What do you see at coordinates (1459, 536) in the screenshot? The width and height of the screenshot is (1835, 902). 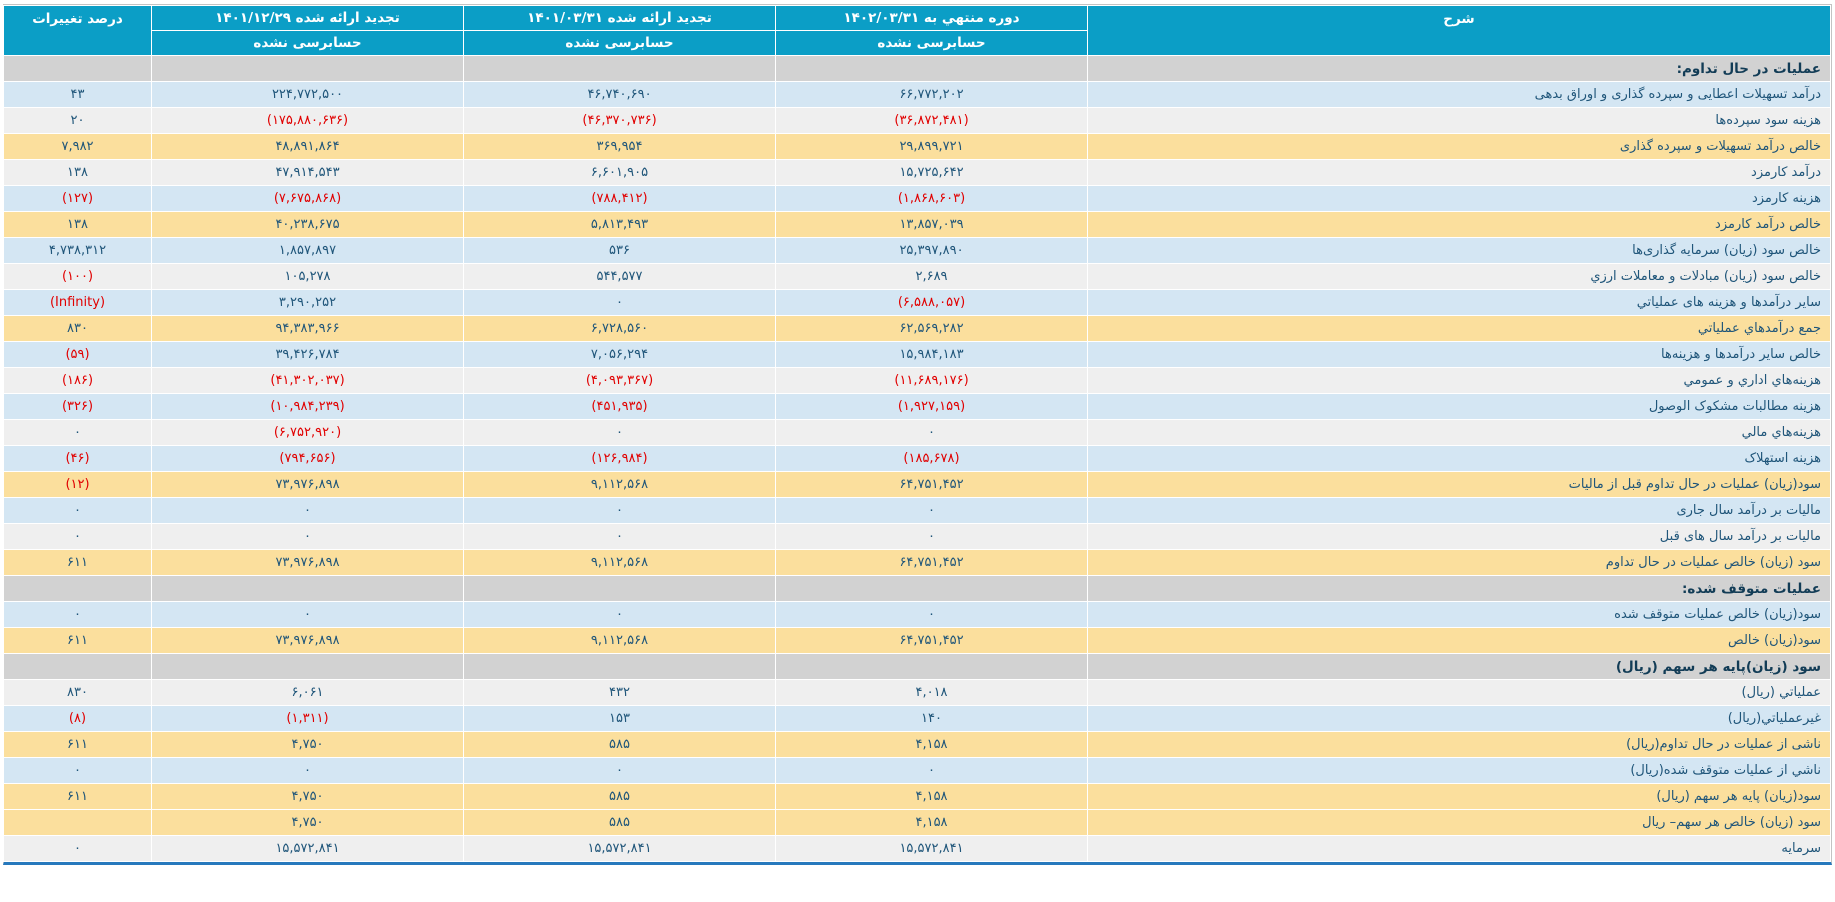 I see `row-label: مالیات بر درآمد سال های قبل` at bounding box center [1459, 536].